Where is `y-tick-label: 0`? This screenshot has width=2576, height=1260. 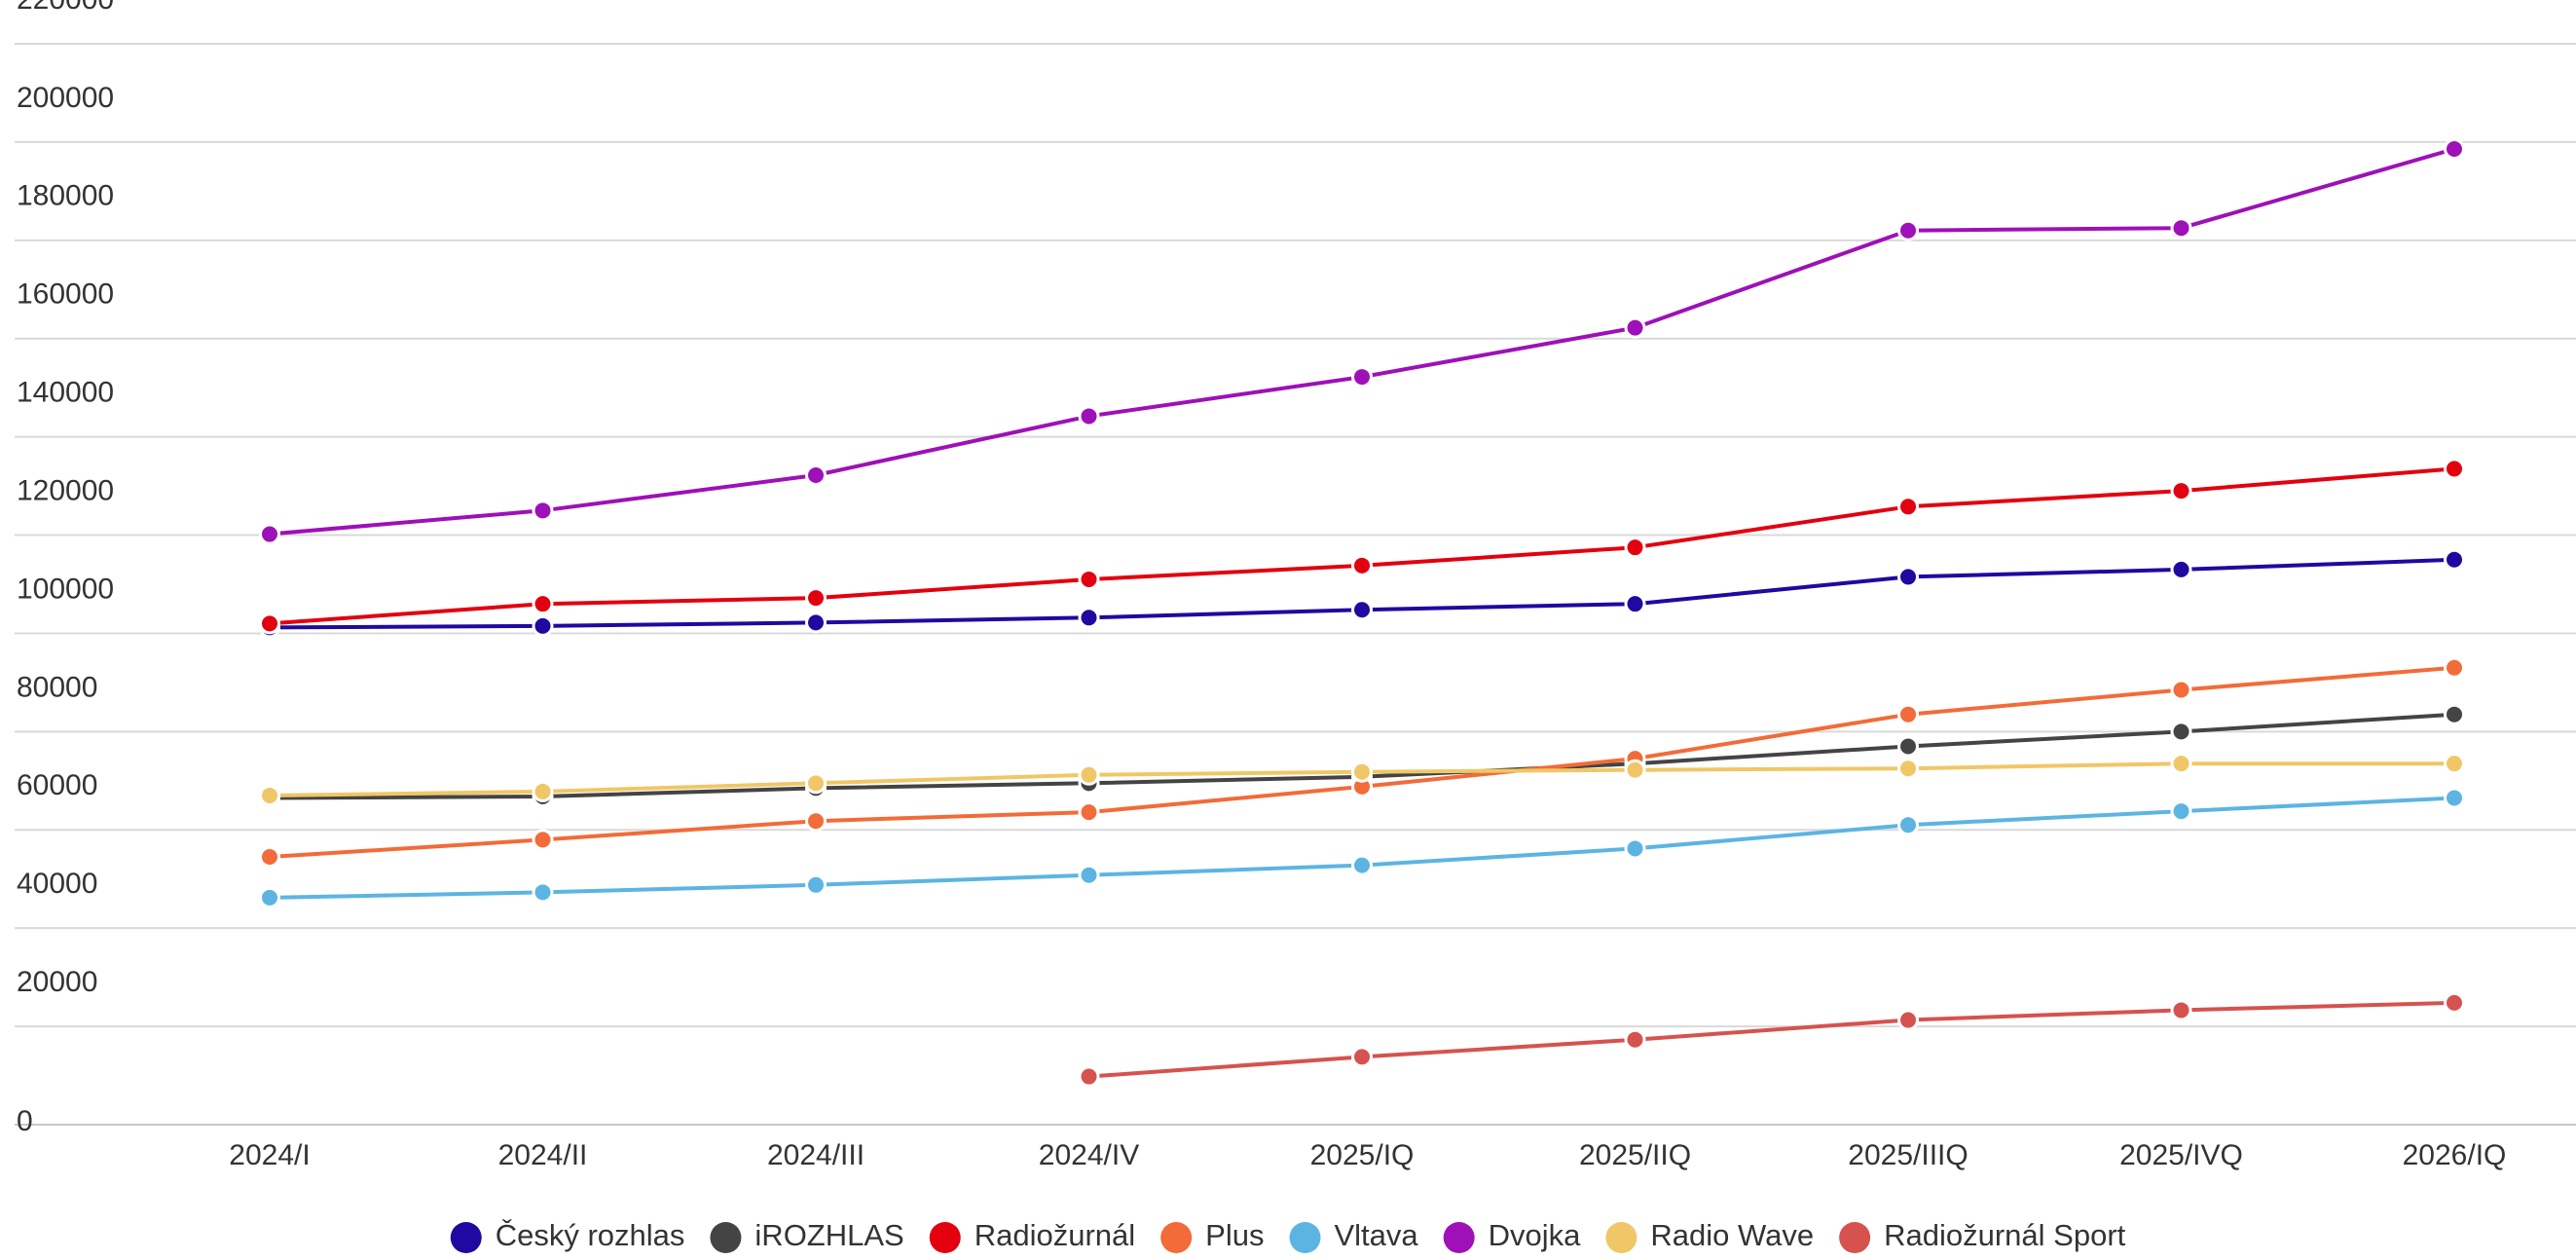 y-tick-label: 0 is located at coordinates (25, 1121).